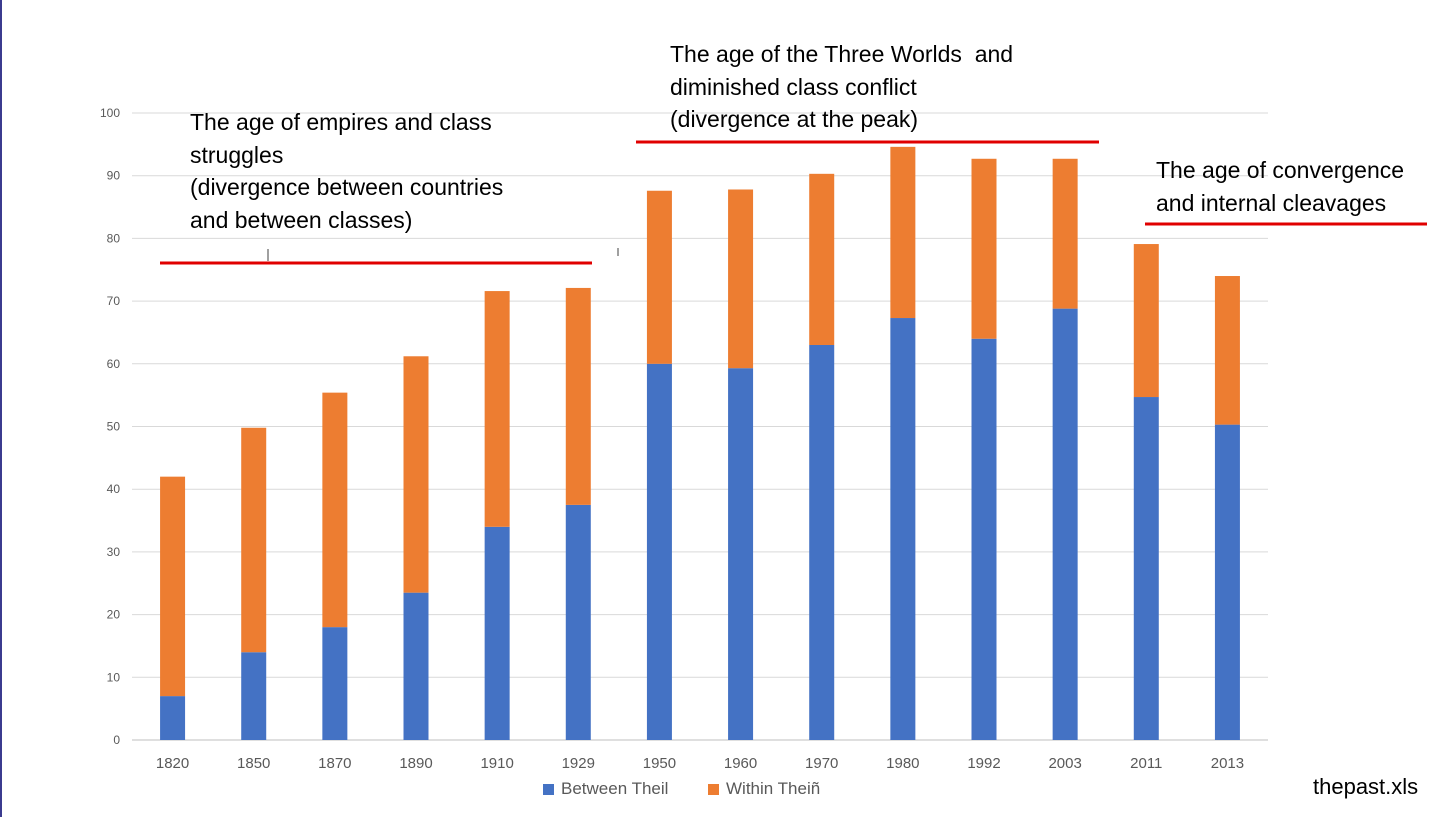 Image resolution: width=1456 pixels, height=817 pixels. I want to click on legend-item-within: Within Theiñ, so click(764, 789).